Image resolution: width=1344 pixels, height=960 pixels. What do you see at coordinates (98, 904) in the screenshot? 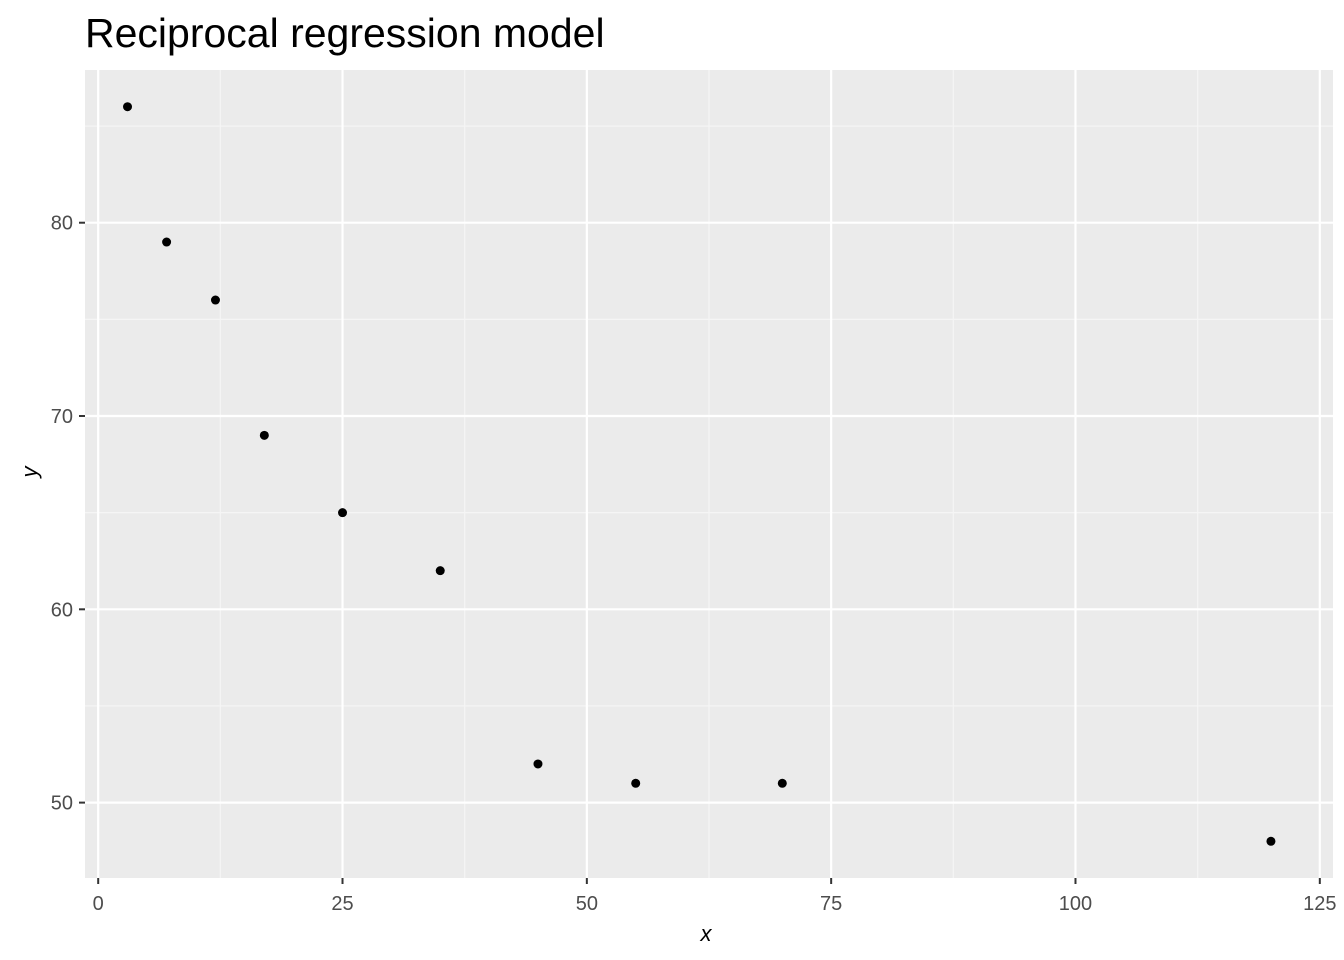
I see `x-tick-label: 0` at bounding box center [98, 904].